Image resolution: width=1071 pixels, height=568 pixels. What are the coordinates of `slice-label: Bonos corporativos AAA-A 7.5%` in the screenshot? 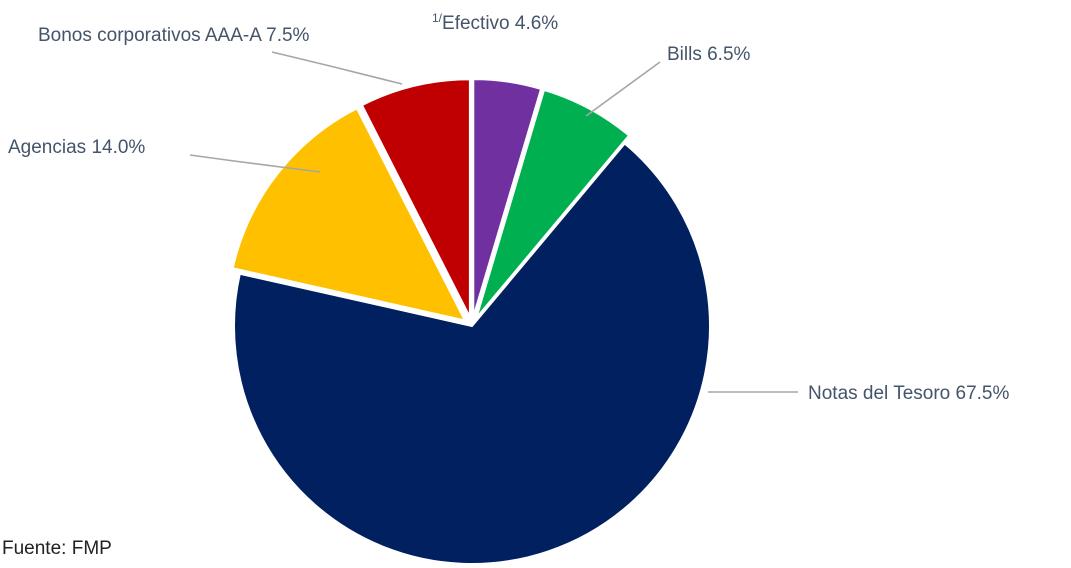 It's located at (174, 35).